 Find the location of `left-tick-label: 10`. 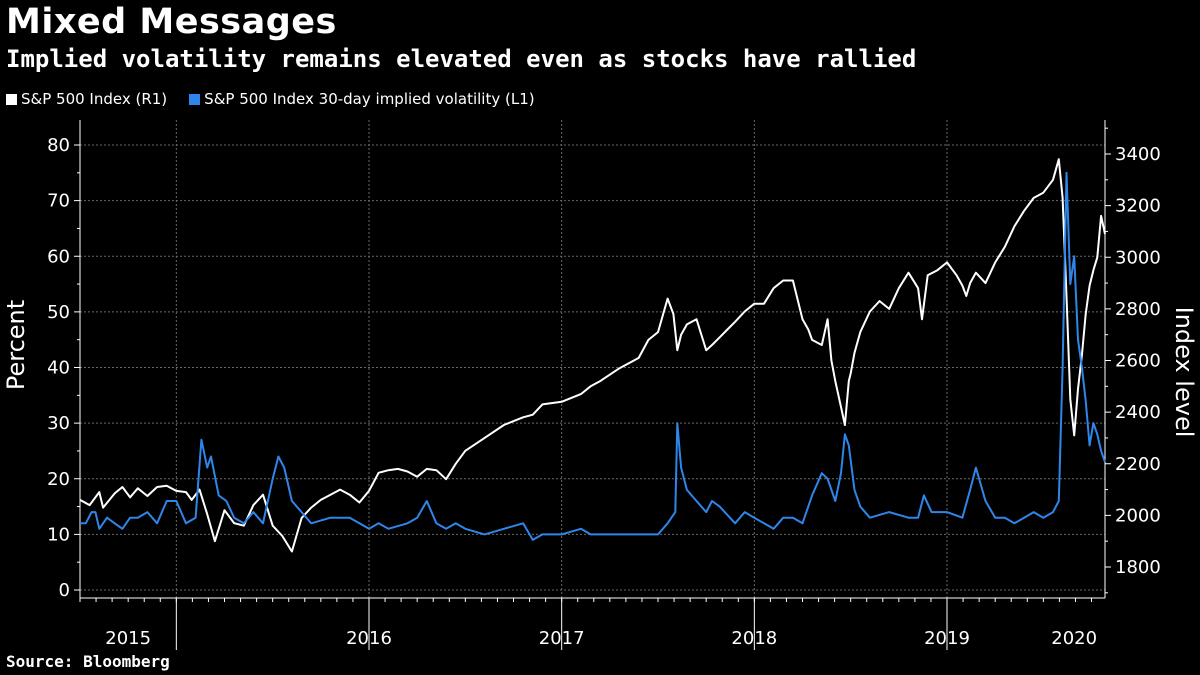

left-tick-label: 10 is located at coordinates (58, 534).